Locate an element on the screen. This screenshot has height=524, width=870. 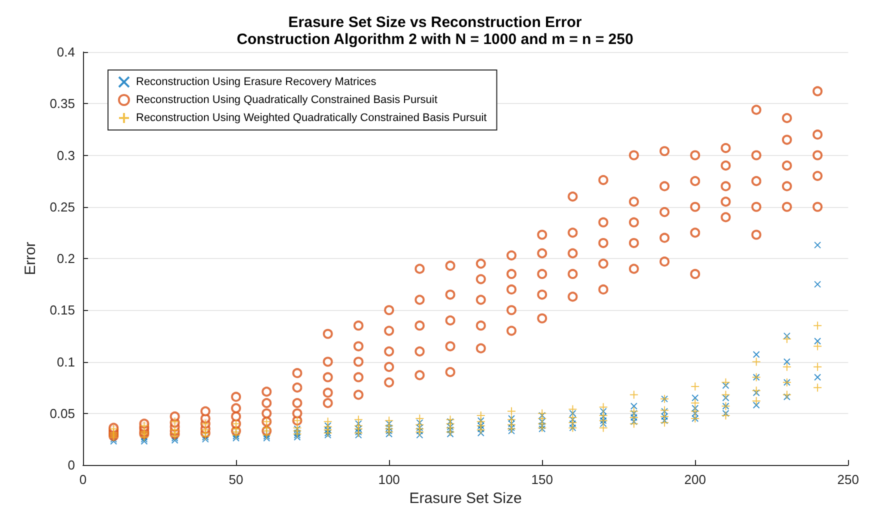
y-tick-label: 0.2 is located at coordinates (65, 258).